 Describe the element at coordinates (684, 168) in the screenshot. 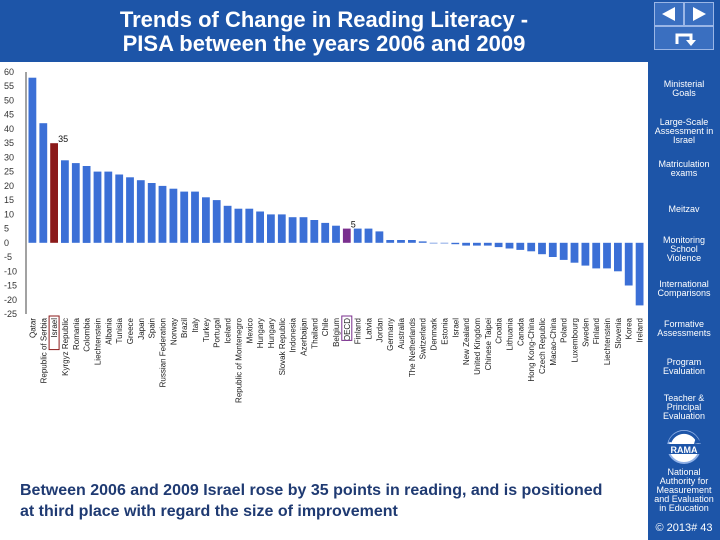

I see `sidebar-item-matriculation-exams: Matriculation exams` at that location.